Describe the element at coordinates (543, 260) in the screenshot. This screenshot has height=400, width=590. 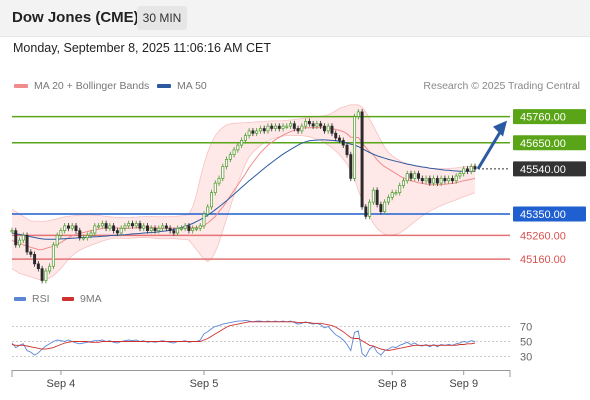
I see `level-label-45160: 45160.00` at that location.